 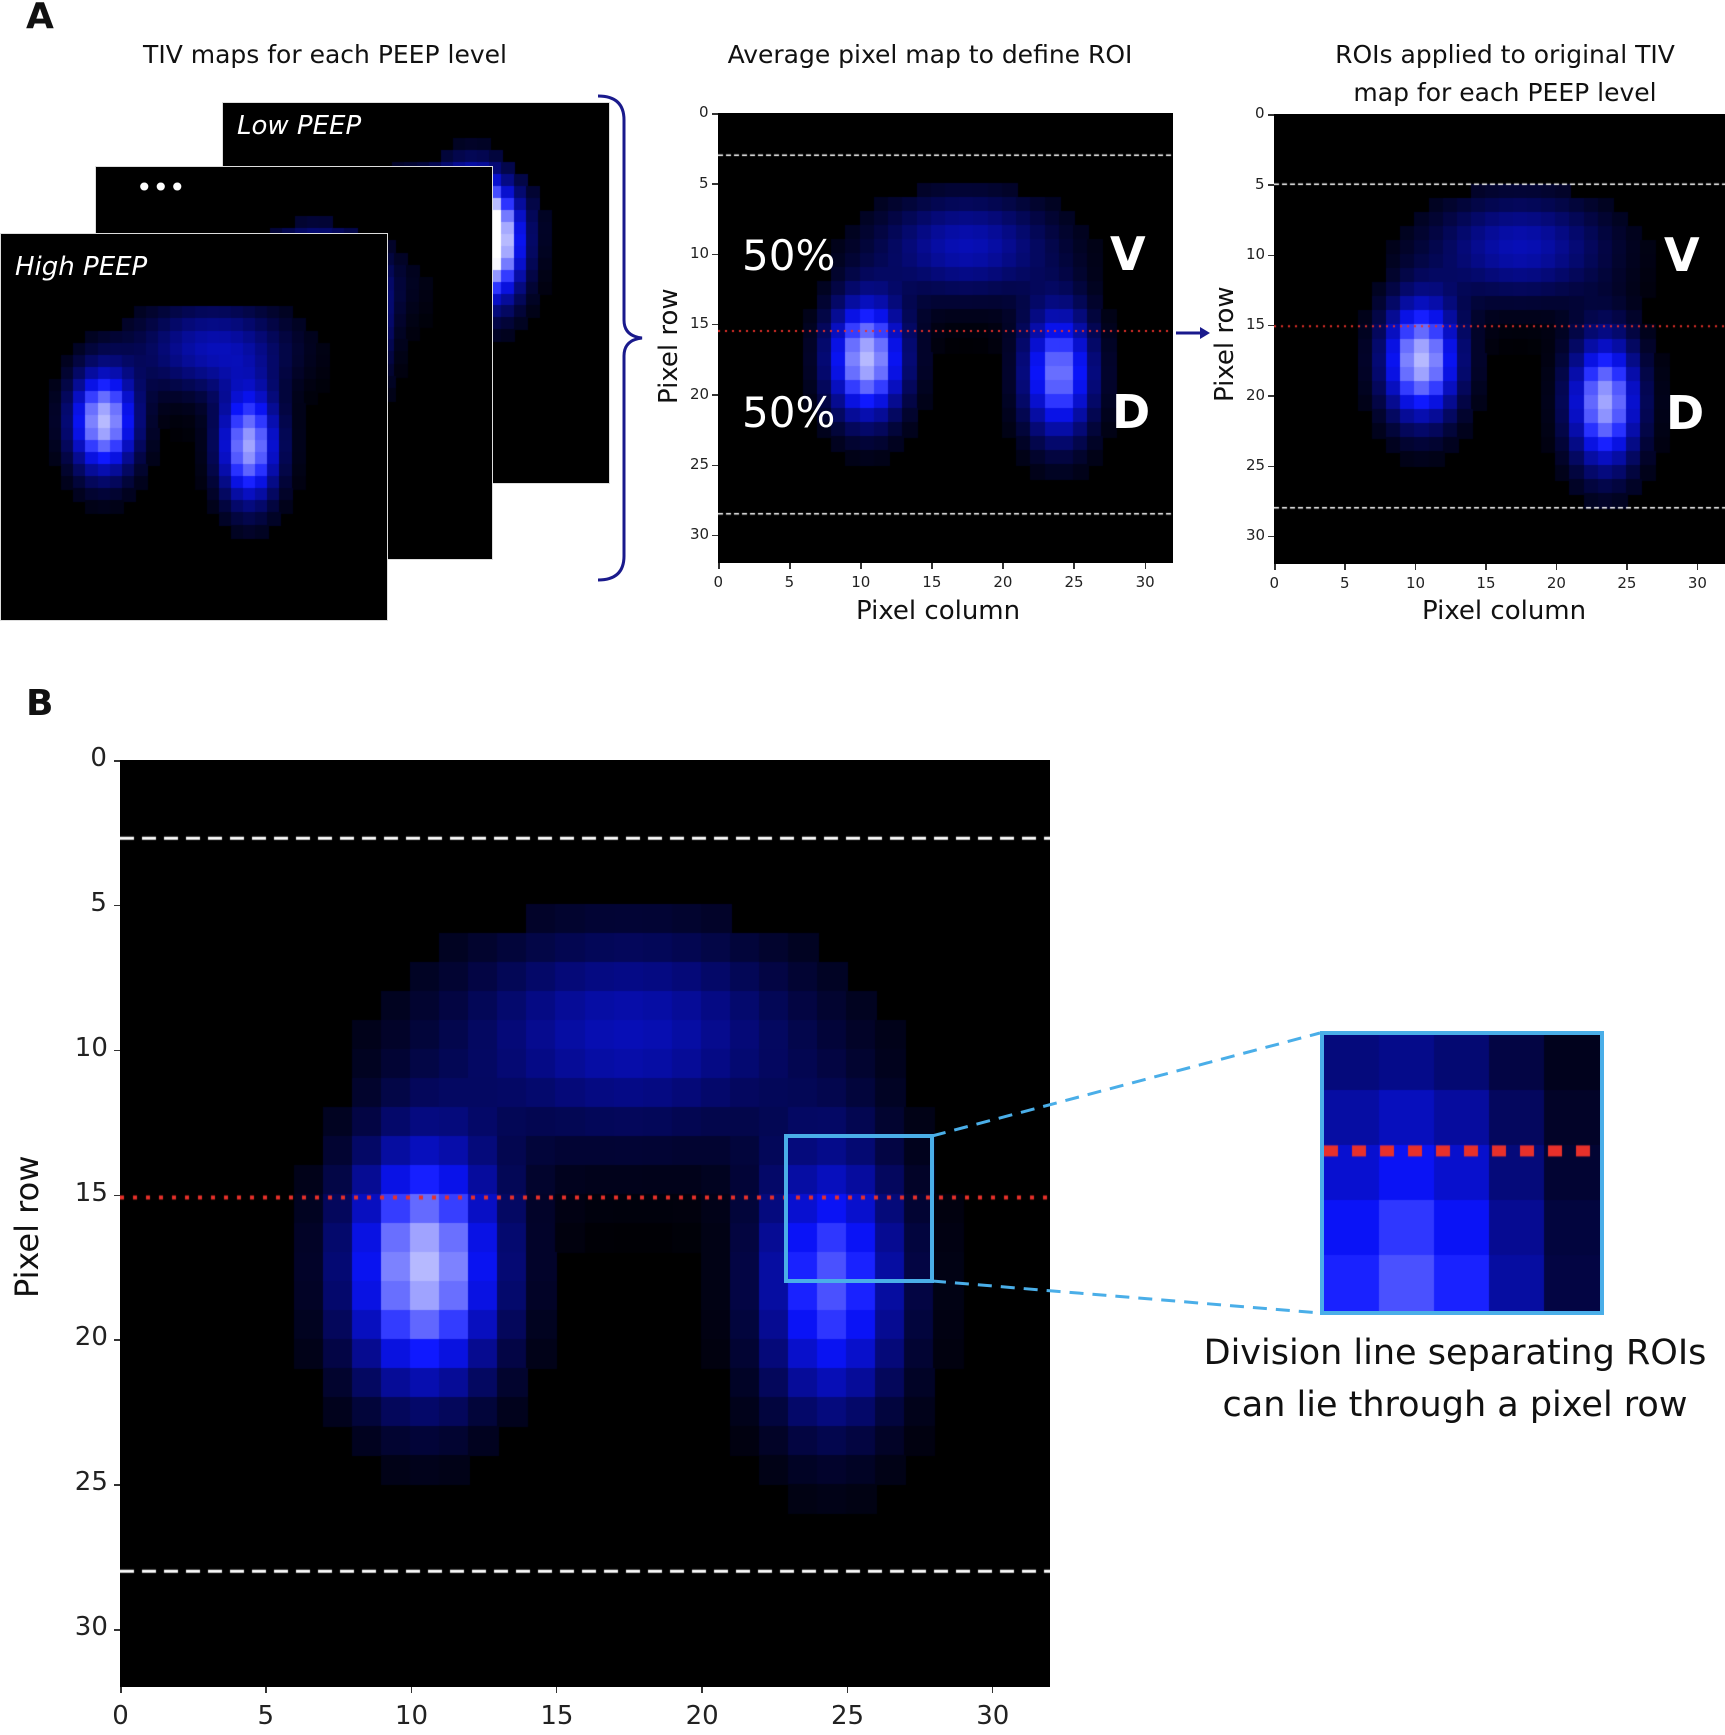 What do you see at coordinates (194, 427) in the screenshot?
I see `high-peep-map: High PEEP` at bounding box center [194, 427].